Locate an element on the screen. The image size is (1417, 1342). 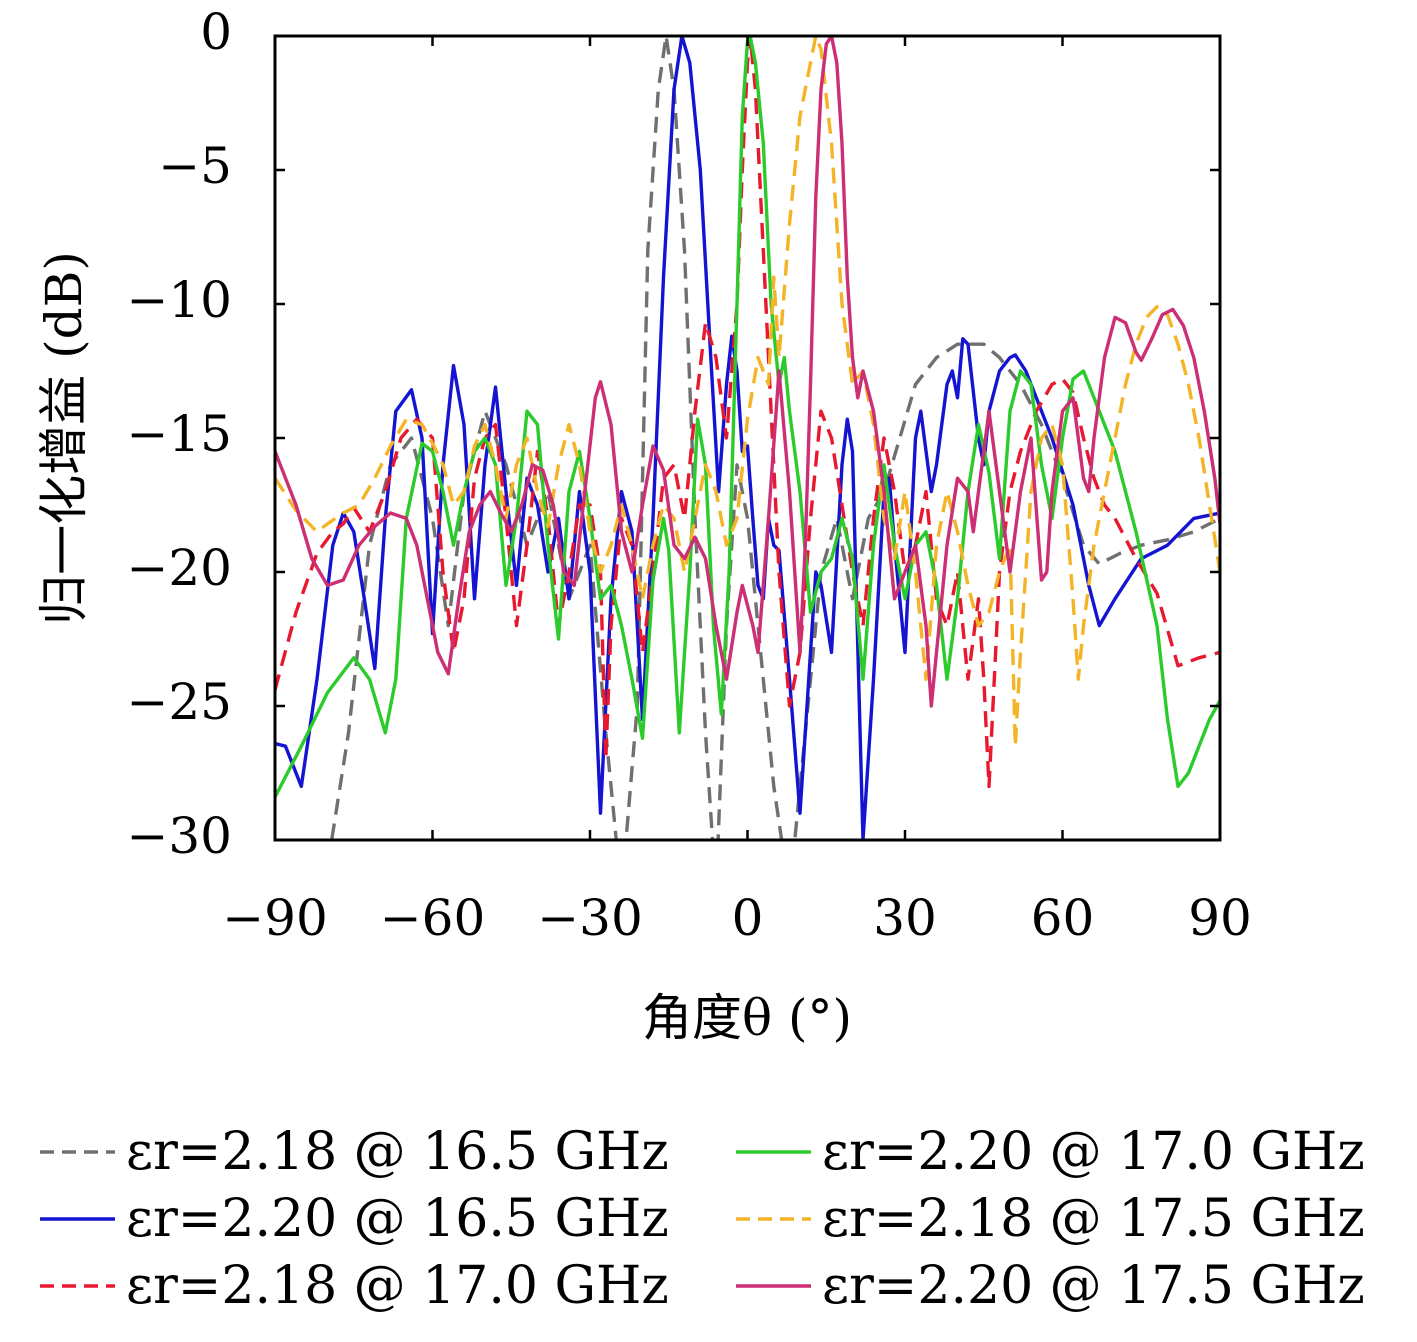
legend-item-1: εr=2.18 @ 16.5 GHz is located at coordinates (354, 1152).